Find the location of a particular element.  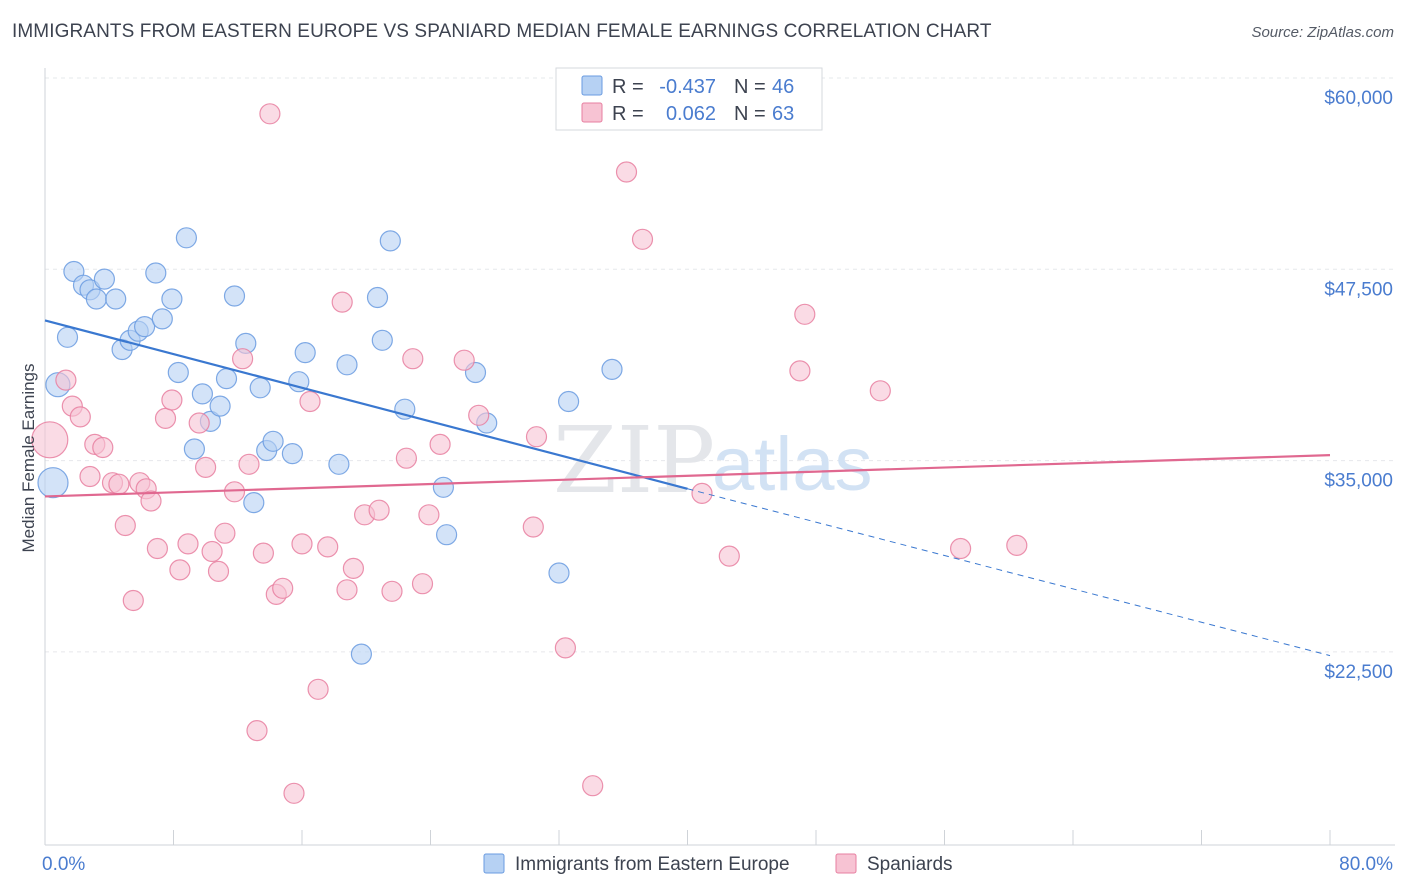

stats-legend-r-value: -0.437 is located at coordinates (687, 87).